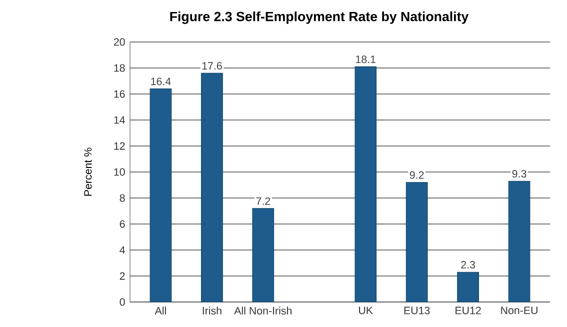 The width and height of the screenshot is (567, 327). Describe the element at coordinates (122, 276) in the screenshot. I see `y-tick-label: 2` at that location.